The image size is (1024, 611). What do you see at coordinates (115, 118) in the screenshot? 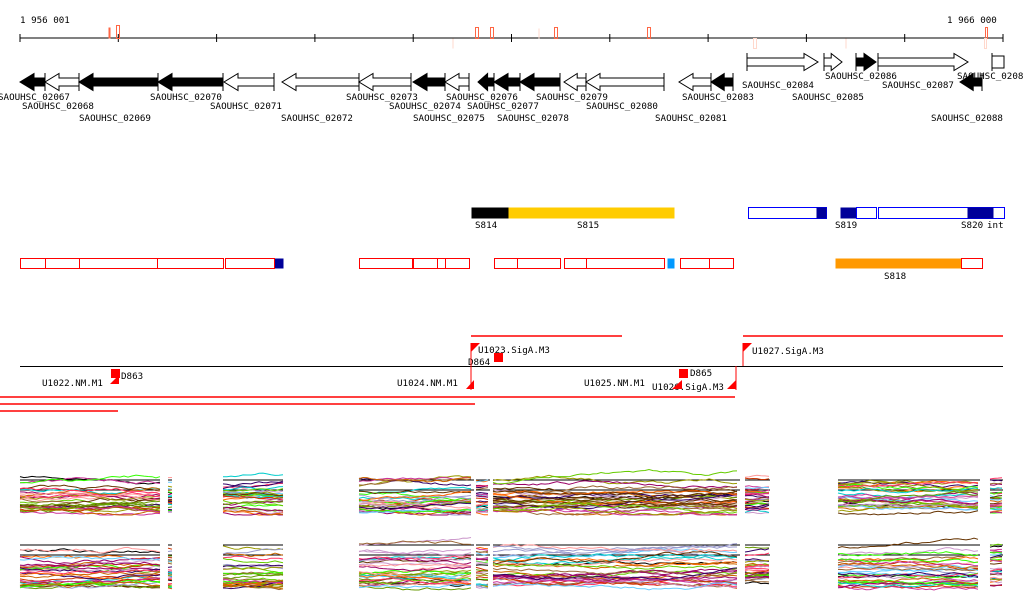
I see `gene-label: SAOUHSC_02069` at bounding box center [115, 118].